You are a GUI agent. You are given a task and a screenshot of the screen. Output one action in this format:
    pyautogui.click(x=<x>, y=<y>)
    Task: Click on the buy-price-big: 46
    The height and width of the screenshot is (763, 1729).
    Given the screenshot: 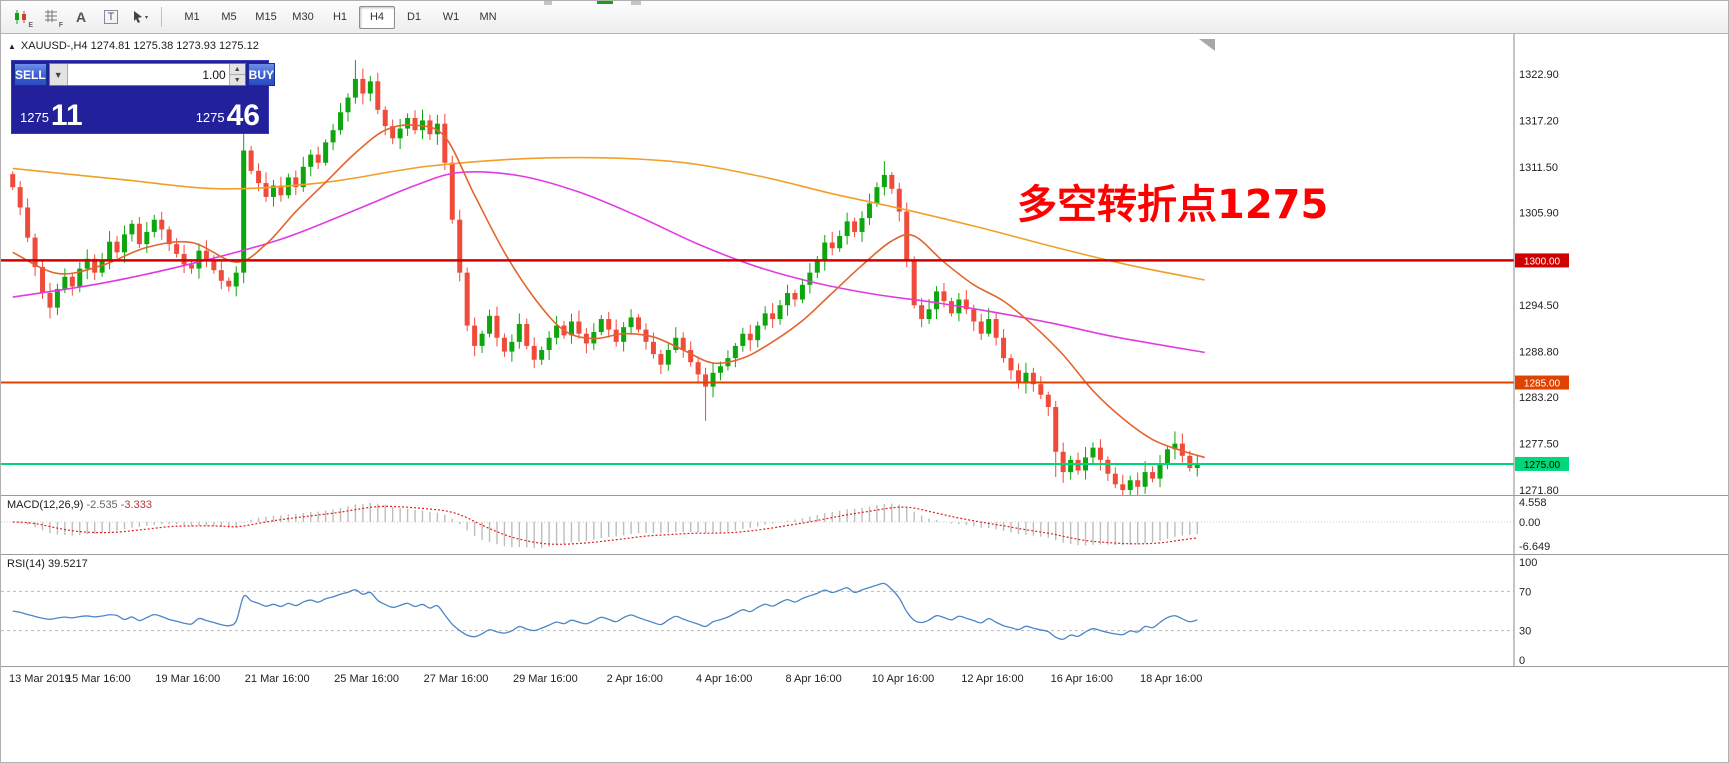 What is the action you would take?
    pyautogui.click(x=243, y=115)
    